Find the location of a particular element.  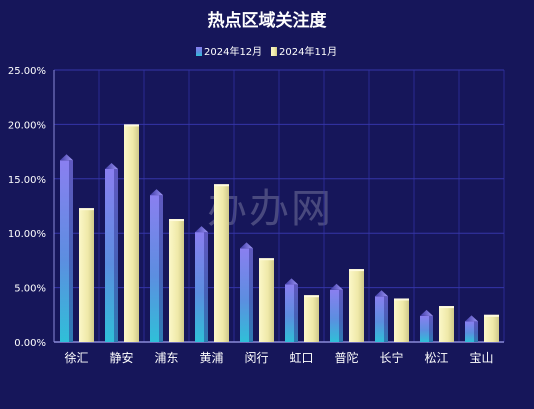

x-tick-label: 闵行 is located at coordinates (256, 357).